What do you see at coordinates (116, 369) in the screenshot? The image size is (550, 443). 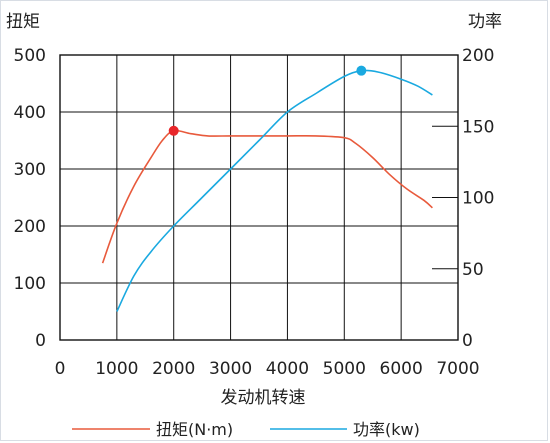 I see `x-tick-label: 1000` at bounding box center [116, 369].